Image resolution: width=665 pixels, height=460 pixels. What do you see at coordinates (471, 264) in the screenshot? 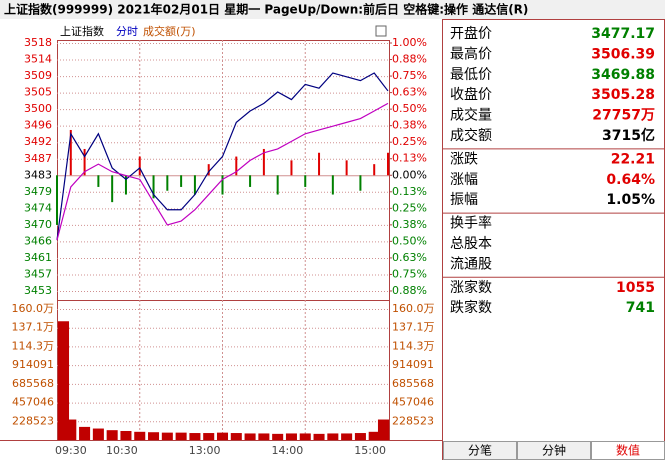
I see `quote-label: 流通股` at bounding box center [471, 264].